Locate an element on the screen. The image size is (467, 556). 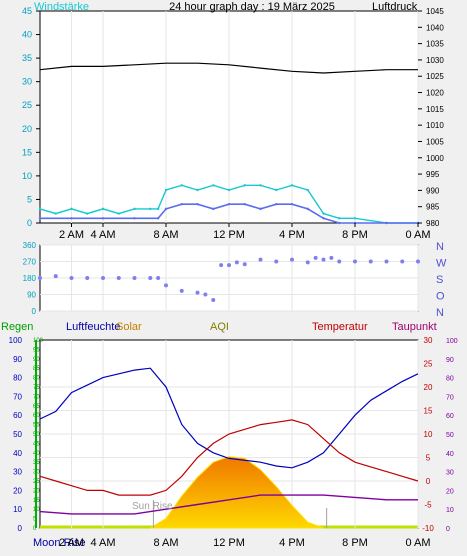
pressure-line is located at coordinates (228, 68).